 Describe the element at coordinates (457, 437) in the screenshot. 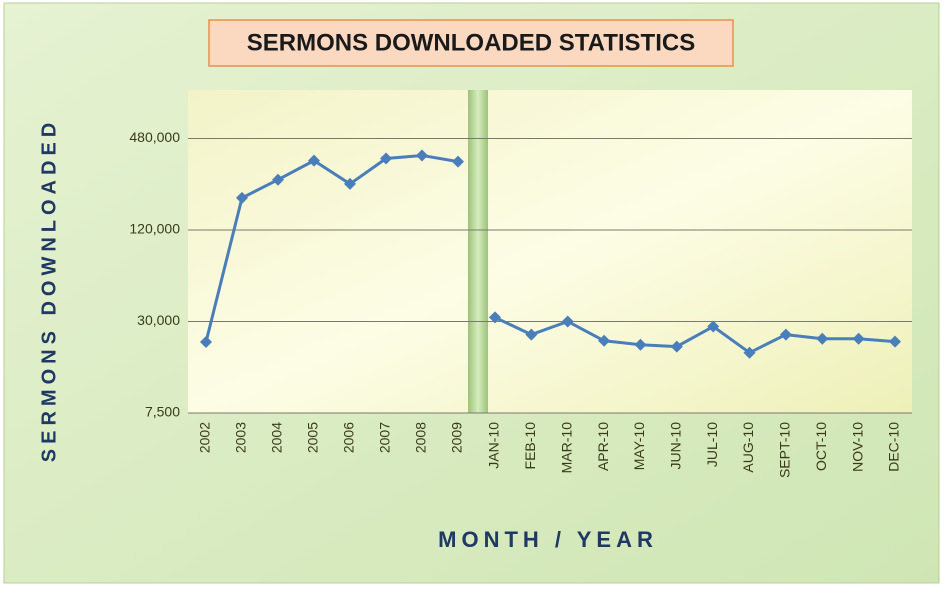

I see `x-tick-label: 2009` at that location.